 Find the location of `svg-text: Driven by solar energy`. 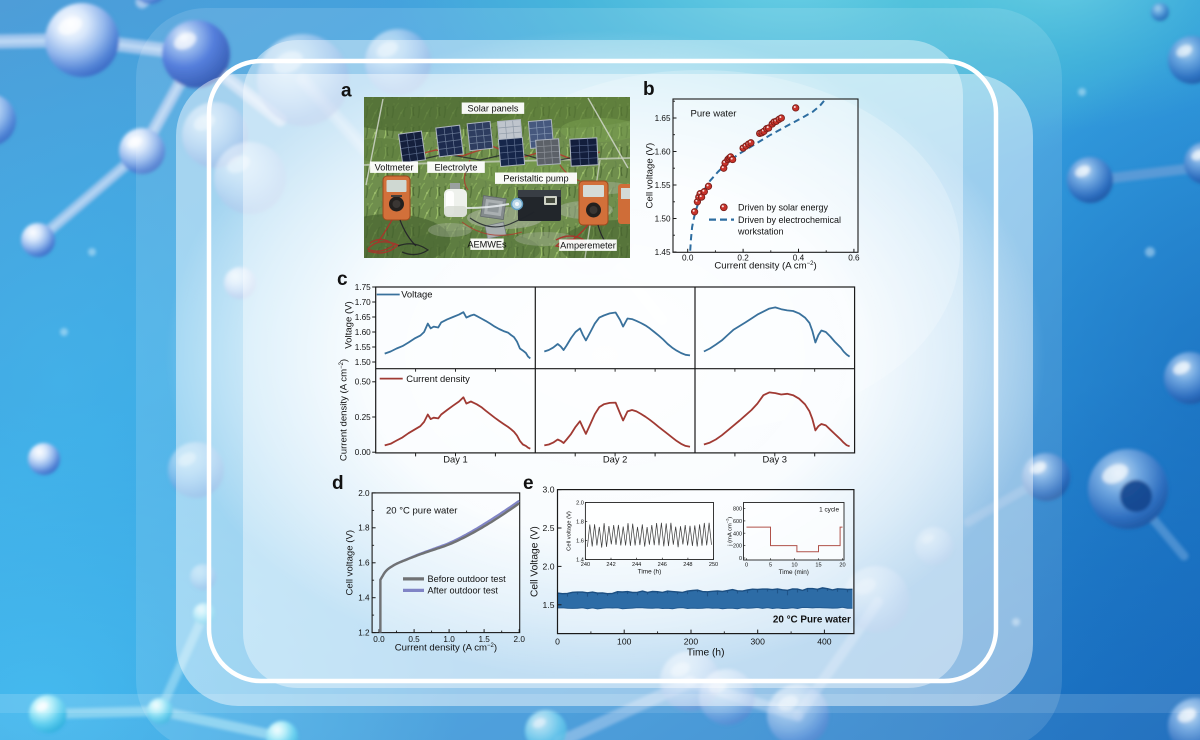

svg-text: Driven by solar energy is located at coordinates (783, 208).